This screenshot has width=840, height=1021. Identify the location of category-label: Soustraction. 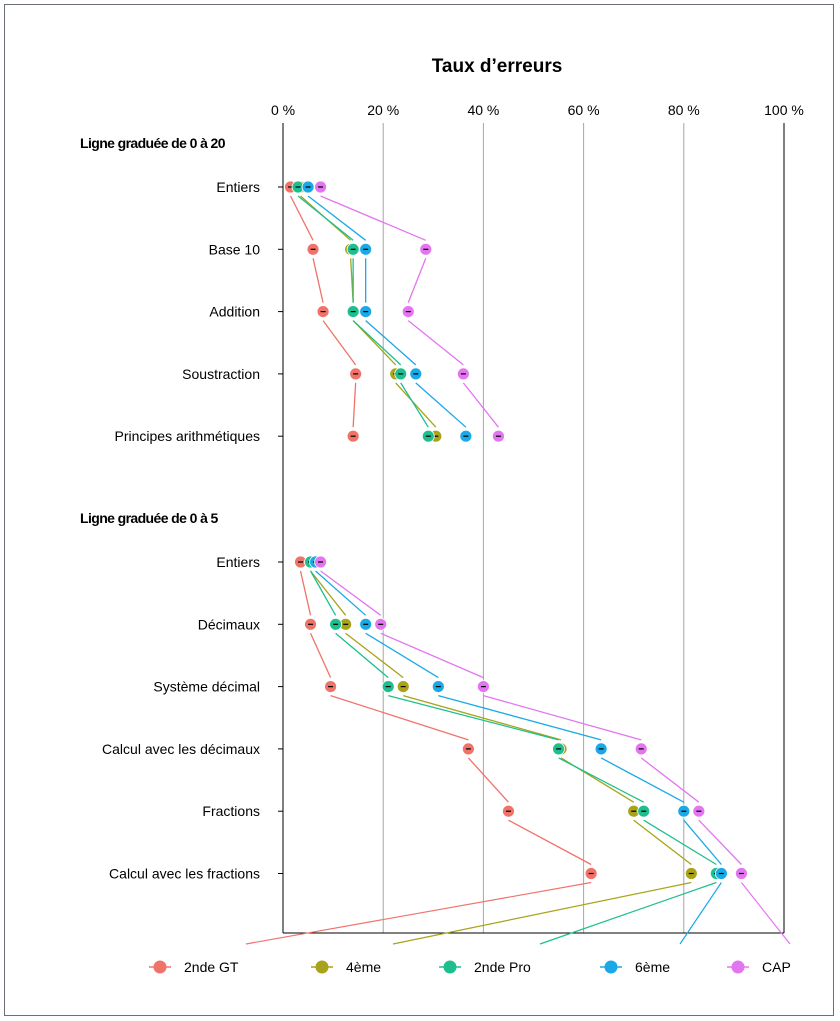
(221, 374).